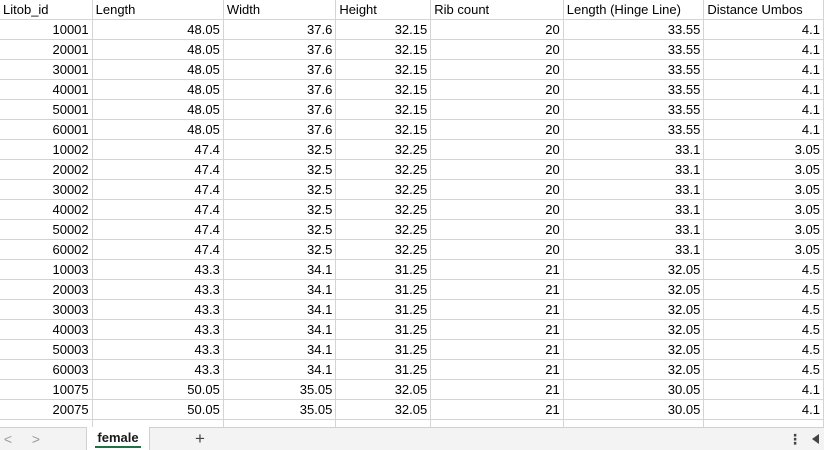 Image resolution: width=824 pixels, height=450 pixels. What do you see at coordinates (46, 249) in the screenshot?
I see `table-cell: 60002` at bounding box center [46, 249].